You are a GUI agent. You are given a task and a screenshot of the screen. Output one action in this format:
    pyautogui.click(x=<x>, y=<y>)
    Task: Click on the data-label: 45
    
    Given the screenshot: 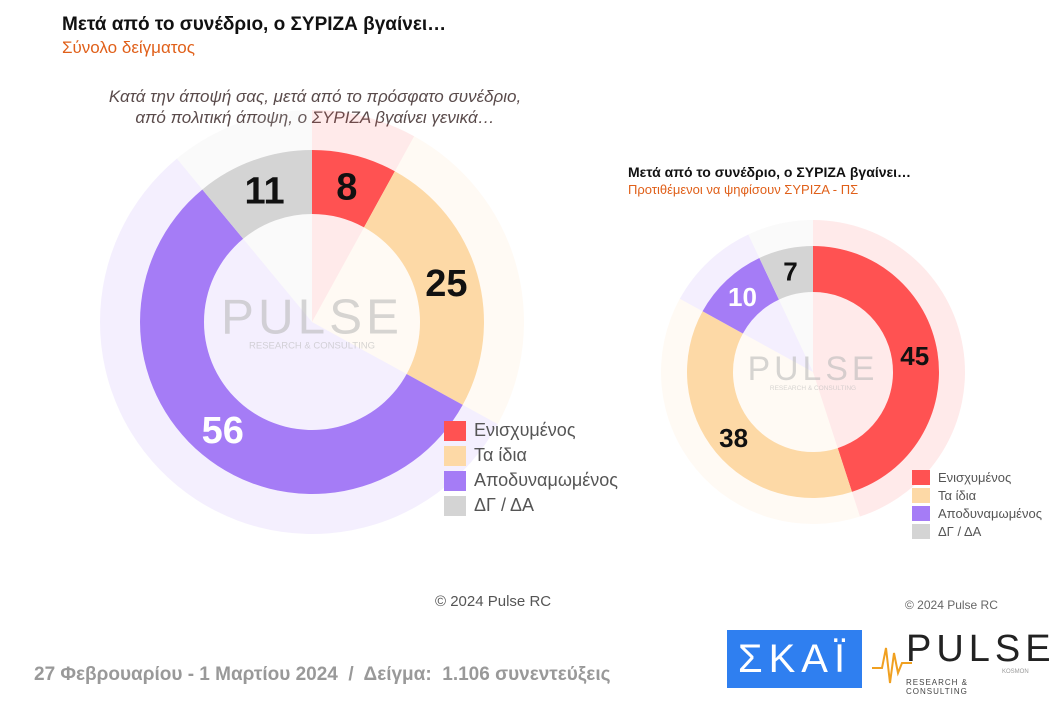 What is the action you would take?
    pyautogui.click(x=914, y=356)
    